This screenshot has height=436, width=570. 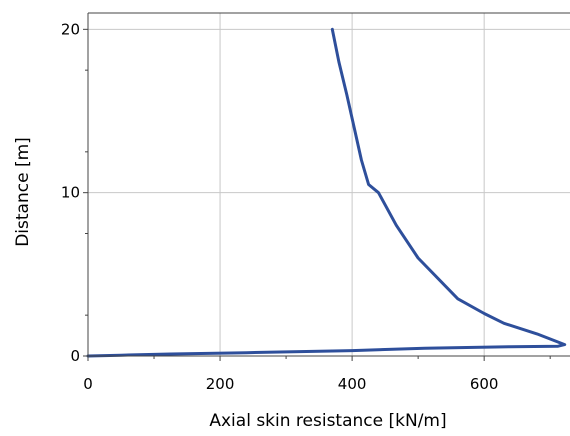 I want to click on x-tick-label: 0, so click(x=88, y=384).